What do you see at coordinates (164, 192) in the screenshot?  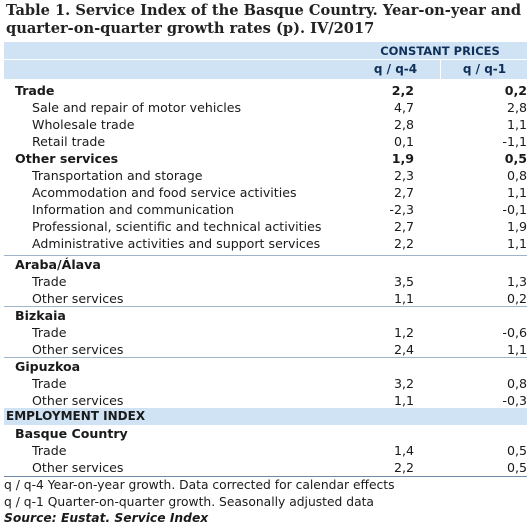 I see `row-label: Acommodation and food service activities` at bounding box center [164, 192].